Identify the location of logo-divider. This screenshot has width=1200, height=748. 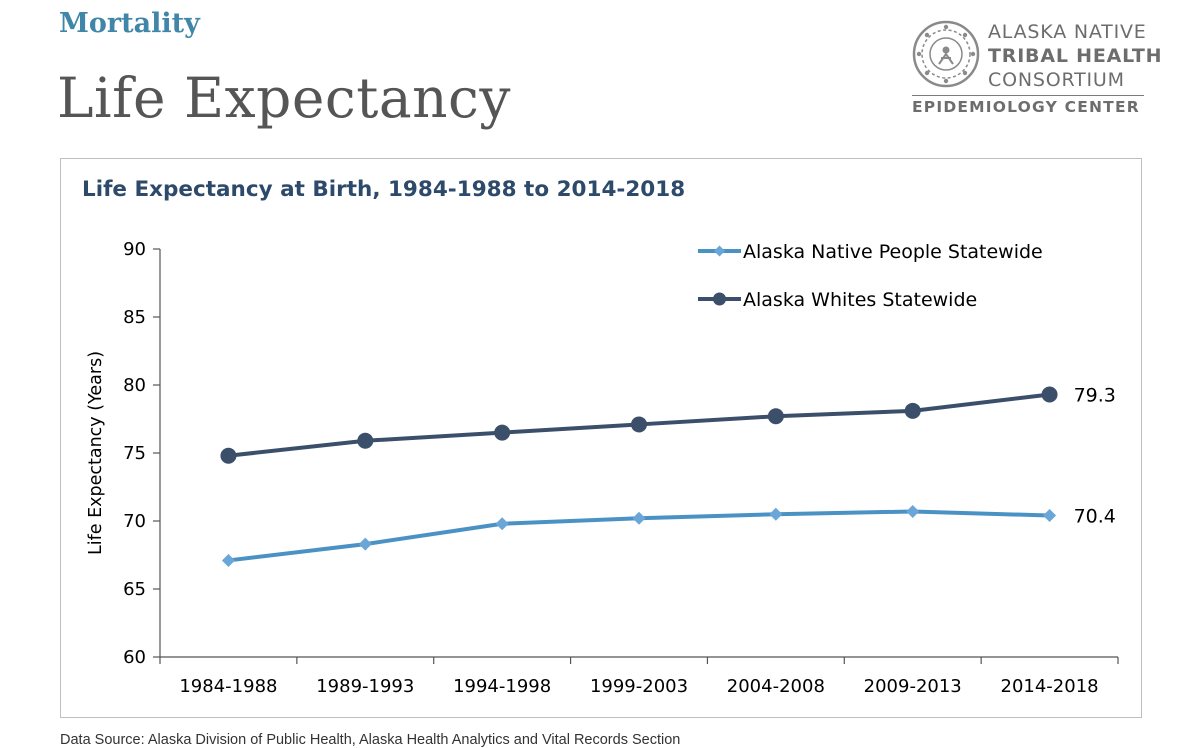
(1028, 95).